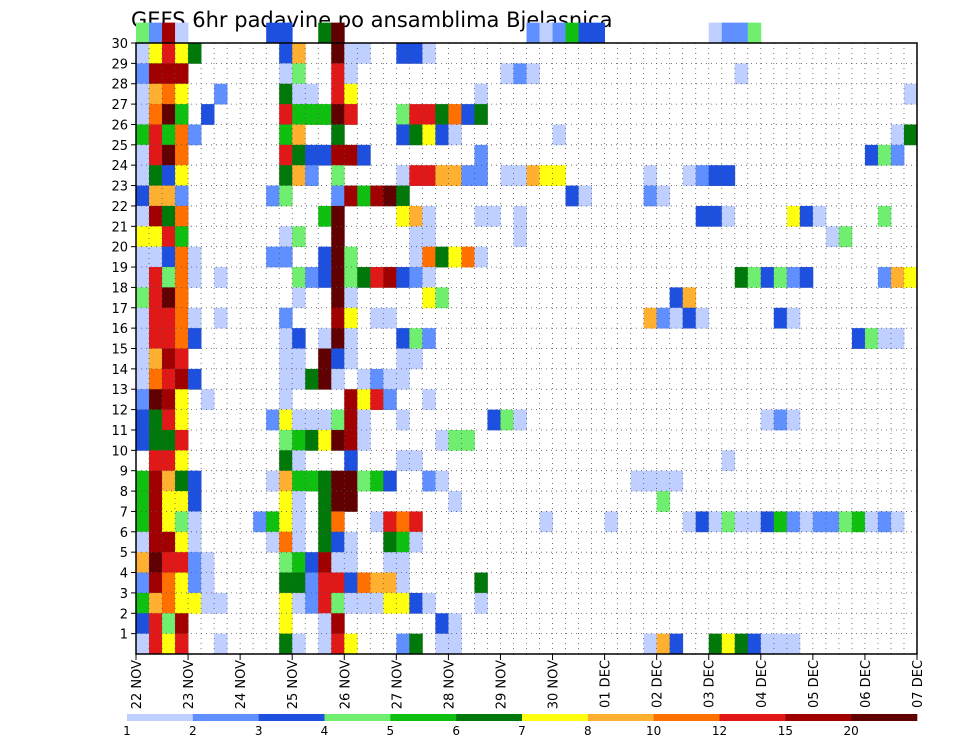 This screenshot has width=960, height=742. What do you see at coordinates (119, 146) in the screenshot?
I see `y-tick-label: 25` at bounding box center [119, 146].